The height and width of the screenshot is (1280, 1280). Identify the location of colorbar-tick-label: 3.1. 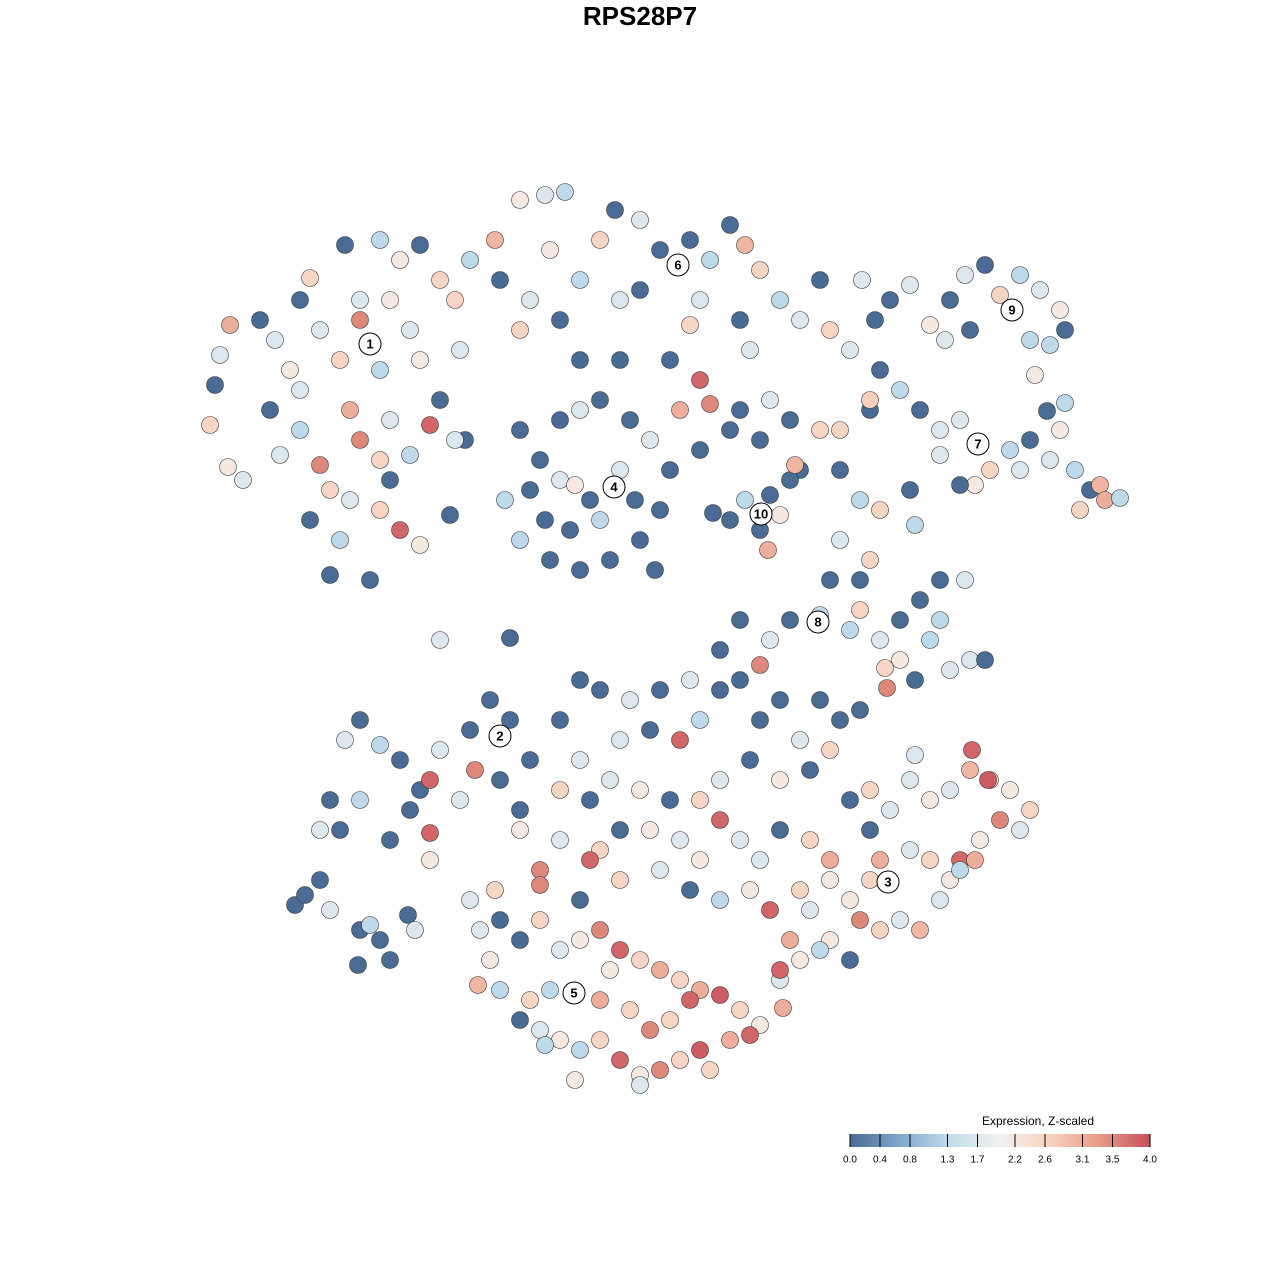
(1083, 1160).